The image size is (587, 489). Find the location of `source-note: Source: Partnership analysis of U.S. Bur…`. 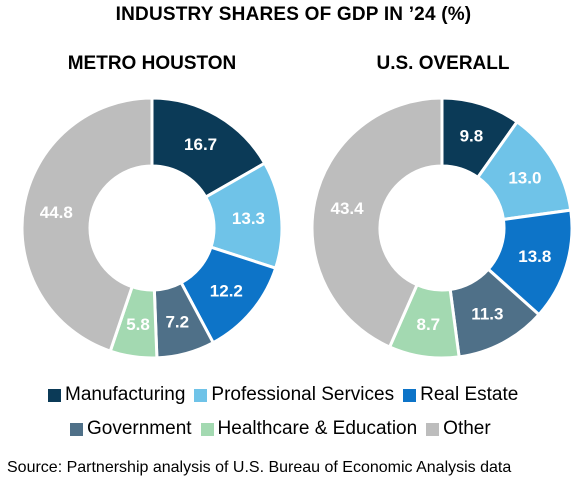

source-note: Source: Partnership analysis of U.S. Bur… is located at coordinates (259, 467).